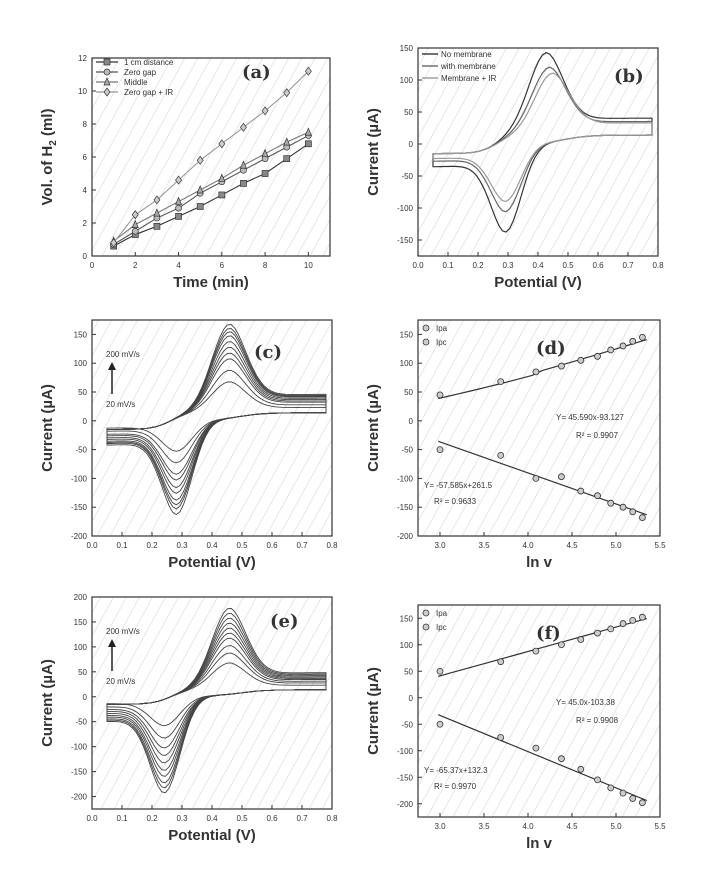 The image size is (712, 887). I want to click on panel-f-texture, so click(539, 711).